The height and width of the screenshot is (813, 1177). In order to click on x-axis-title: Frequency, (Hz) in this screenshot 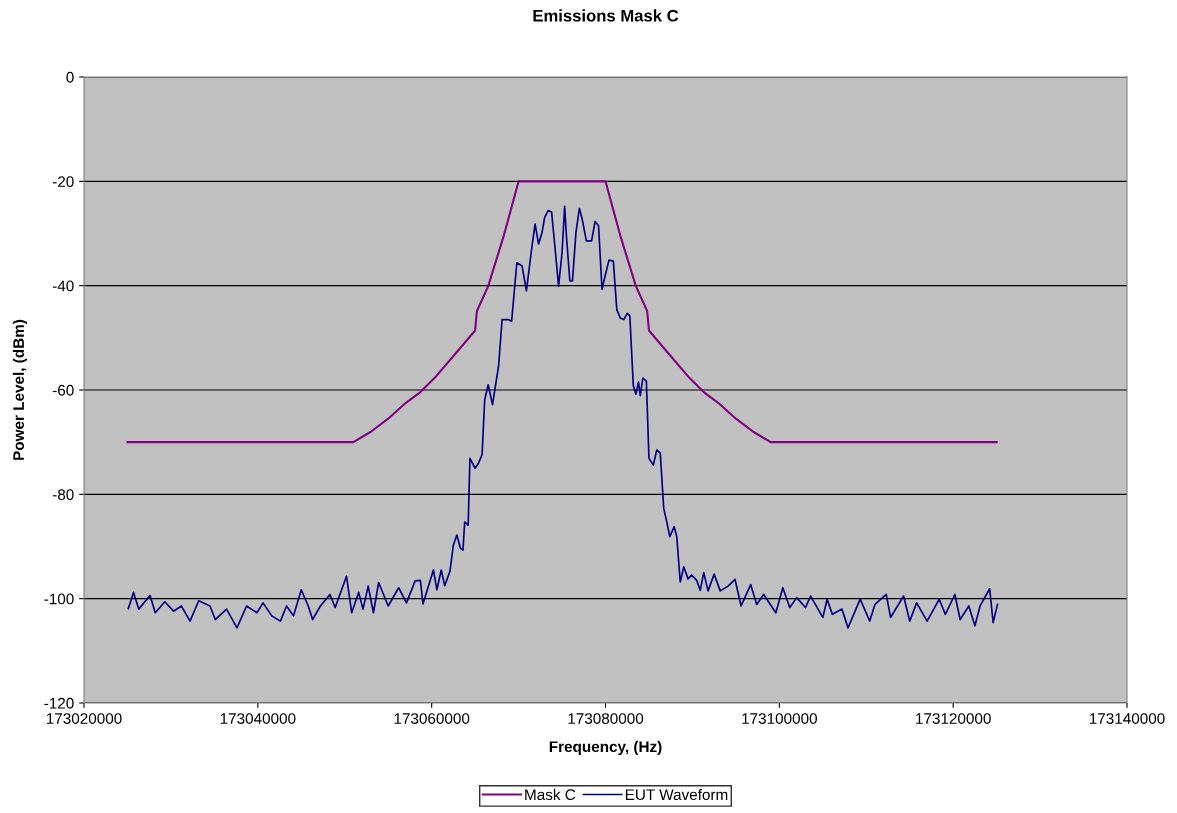, I will do `click(605, 748)`.